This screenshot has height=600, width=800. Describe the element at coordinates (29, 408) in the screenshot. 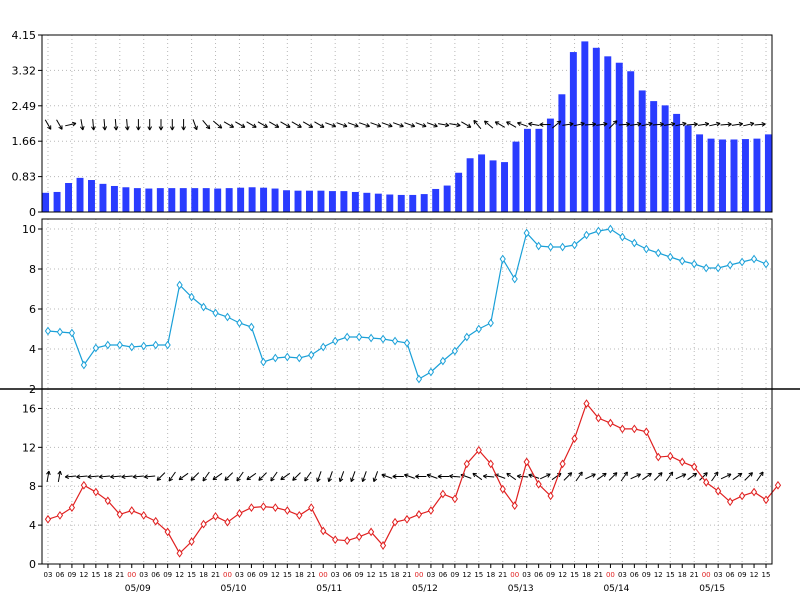

I see `y-tick-label: 16` at that location.